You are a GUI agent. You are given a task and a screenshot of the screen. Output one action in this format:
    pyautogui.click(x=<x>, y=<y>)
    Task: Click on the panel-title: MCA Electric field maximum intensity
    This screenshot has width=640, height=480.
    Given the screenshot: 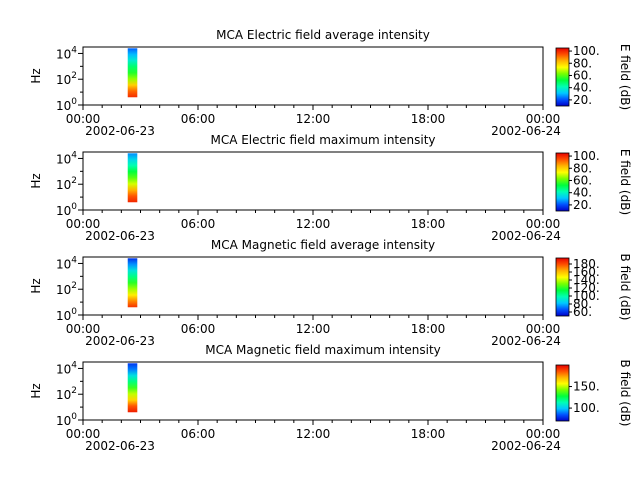 What is the action you would take?
    pyautogui.click(x=322, y=140)
    